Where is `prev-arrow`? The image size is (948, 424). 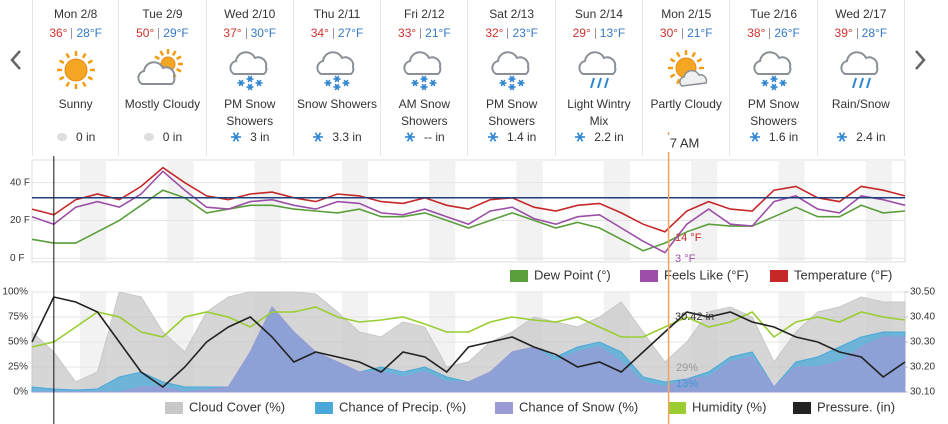 prev-arrow is located at coordinates (16, 60).